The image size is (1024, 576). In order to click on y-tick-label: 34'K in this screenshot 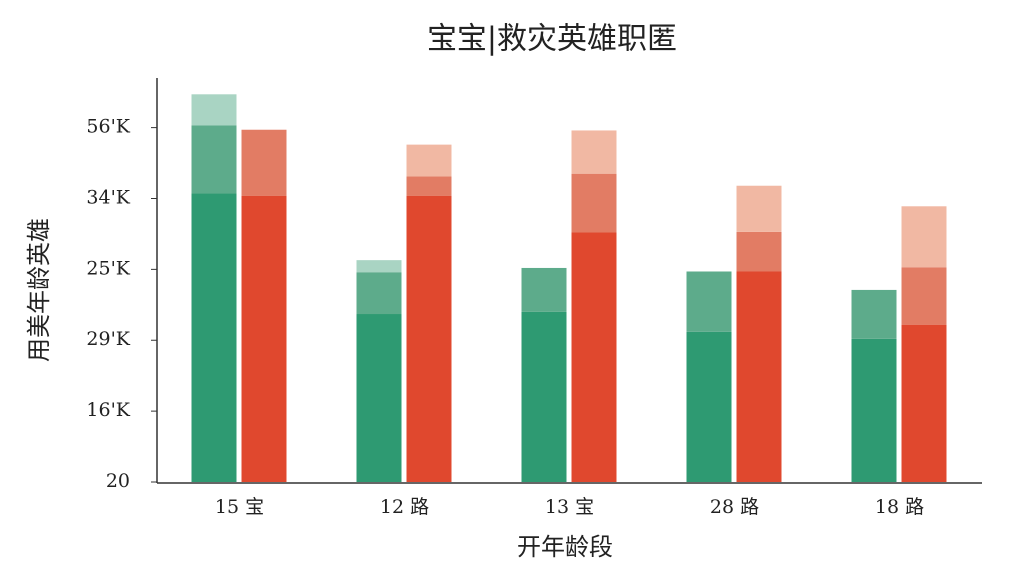, I will do `click(108, 197)`.